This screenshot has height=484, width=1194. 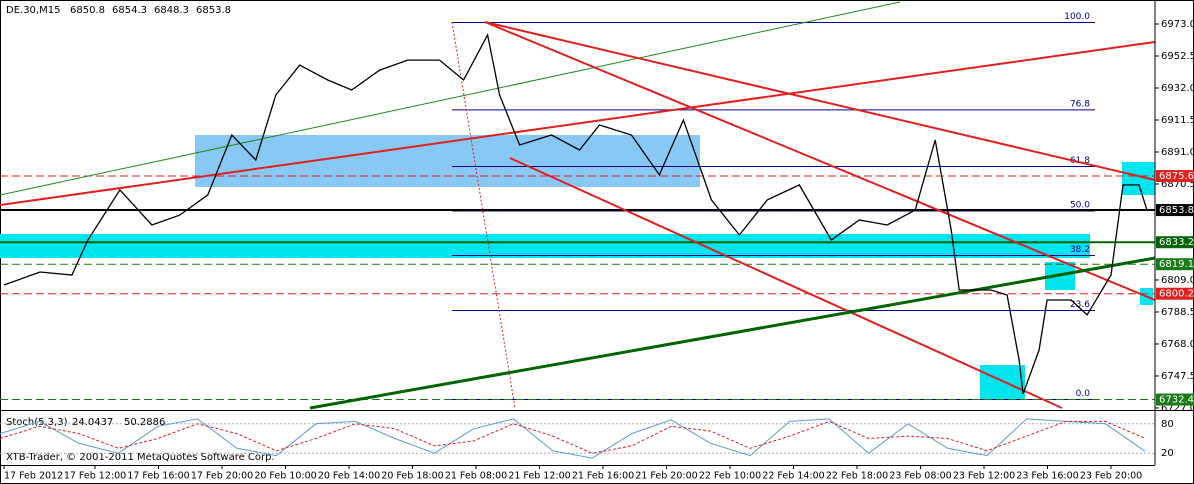 I want to click on fibo-label: 100.0, so click(x=1077, y=17).